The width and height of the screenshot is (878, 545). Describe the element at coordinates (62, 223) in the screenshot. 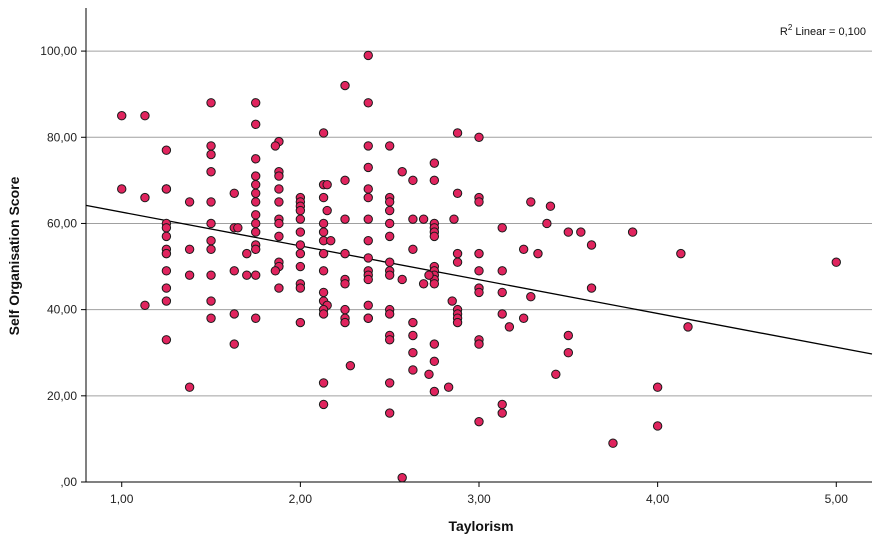

I see `y-tick-label: 60,00` at that location.